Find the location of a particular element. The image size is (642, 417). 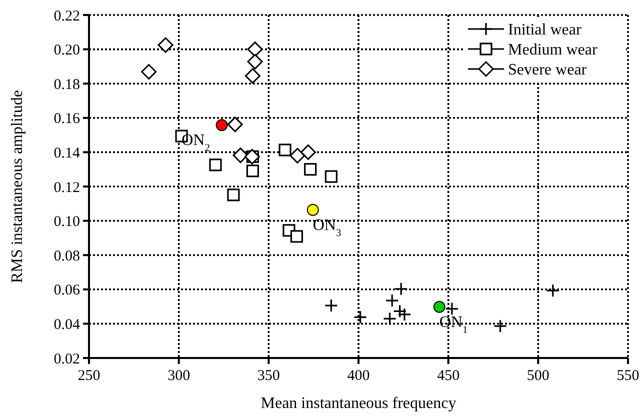

x-axis-title: Mean instantaneous frequency is located at coordinates (358, 403).